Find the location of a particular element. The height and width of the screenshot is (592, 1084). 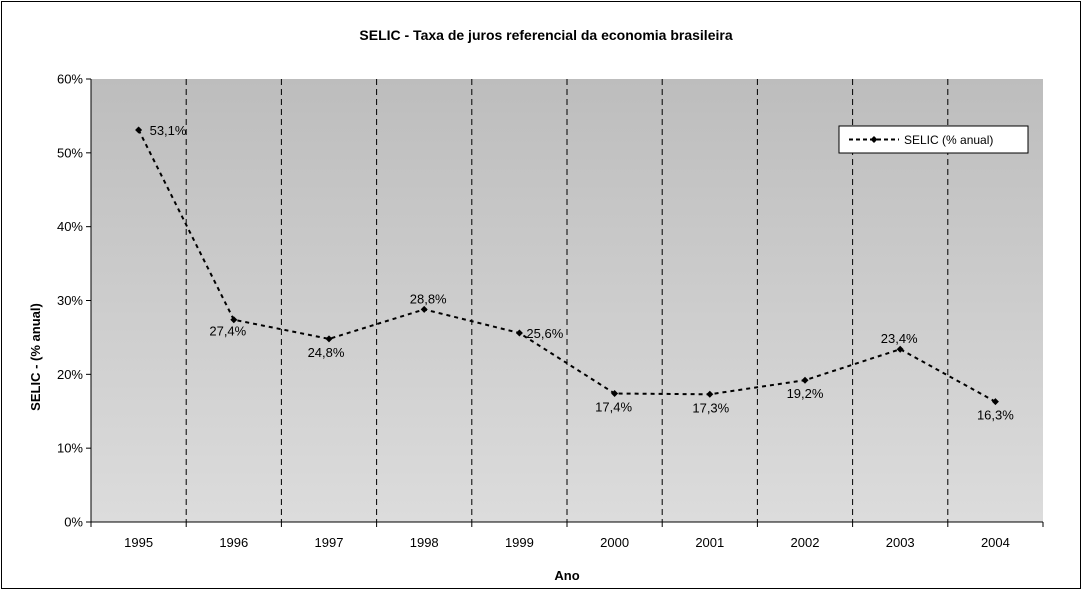

x-axis-title: Ano is located at coordinates (566, 575).